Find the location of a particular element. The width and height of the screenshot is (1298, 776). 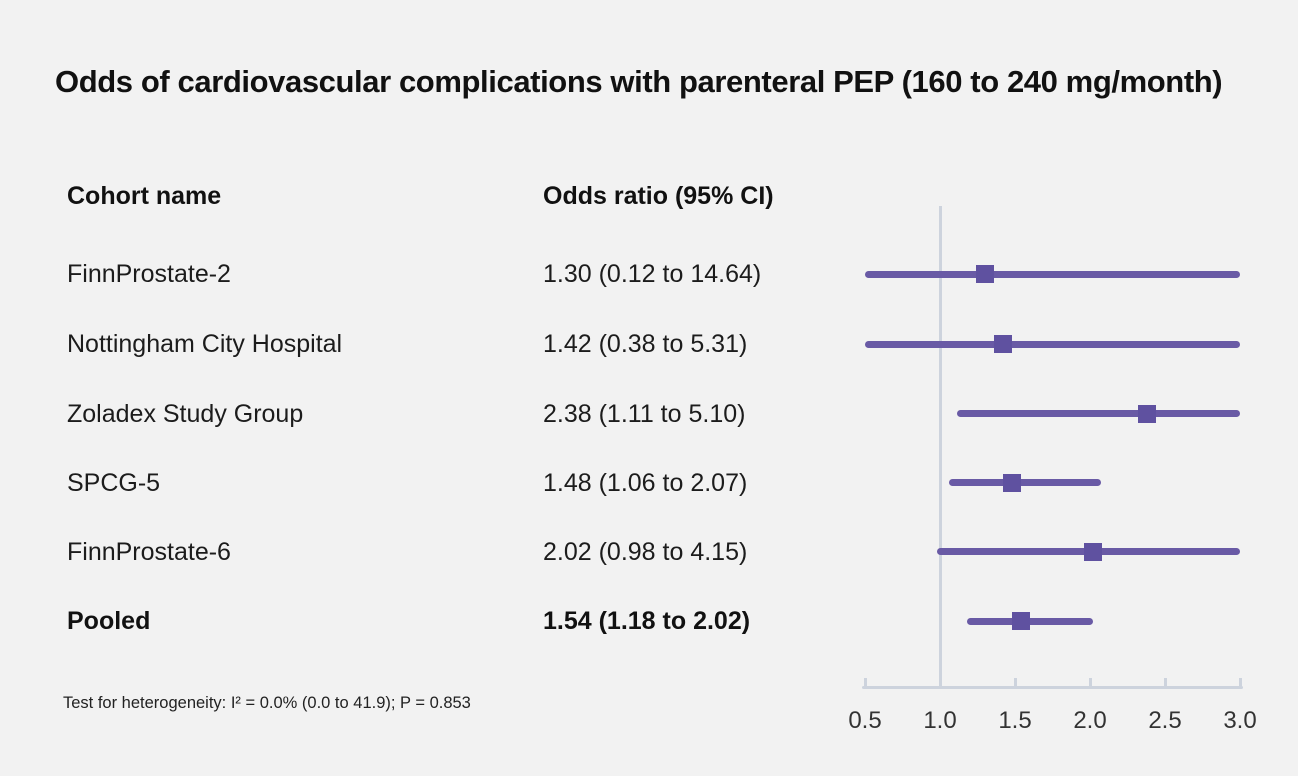

x-axis-tick-label: 2.0 is located at coordinates (1090, 720).